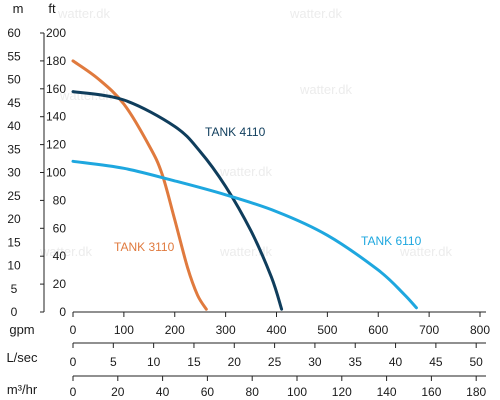  What do you see at coordinates (14, 196) in the screenshot?
I see `m-tick-label: 25` at bounding box center [14, 196].